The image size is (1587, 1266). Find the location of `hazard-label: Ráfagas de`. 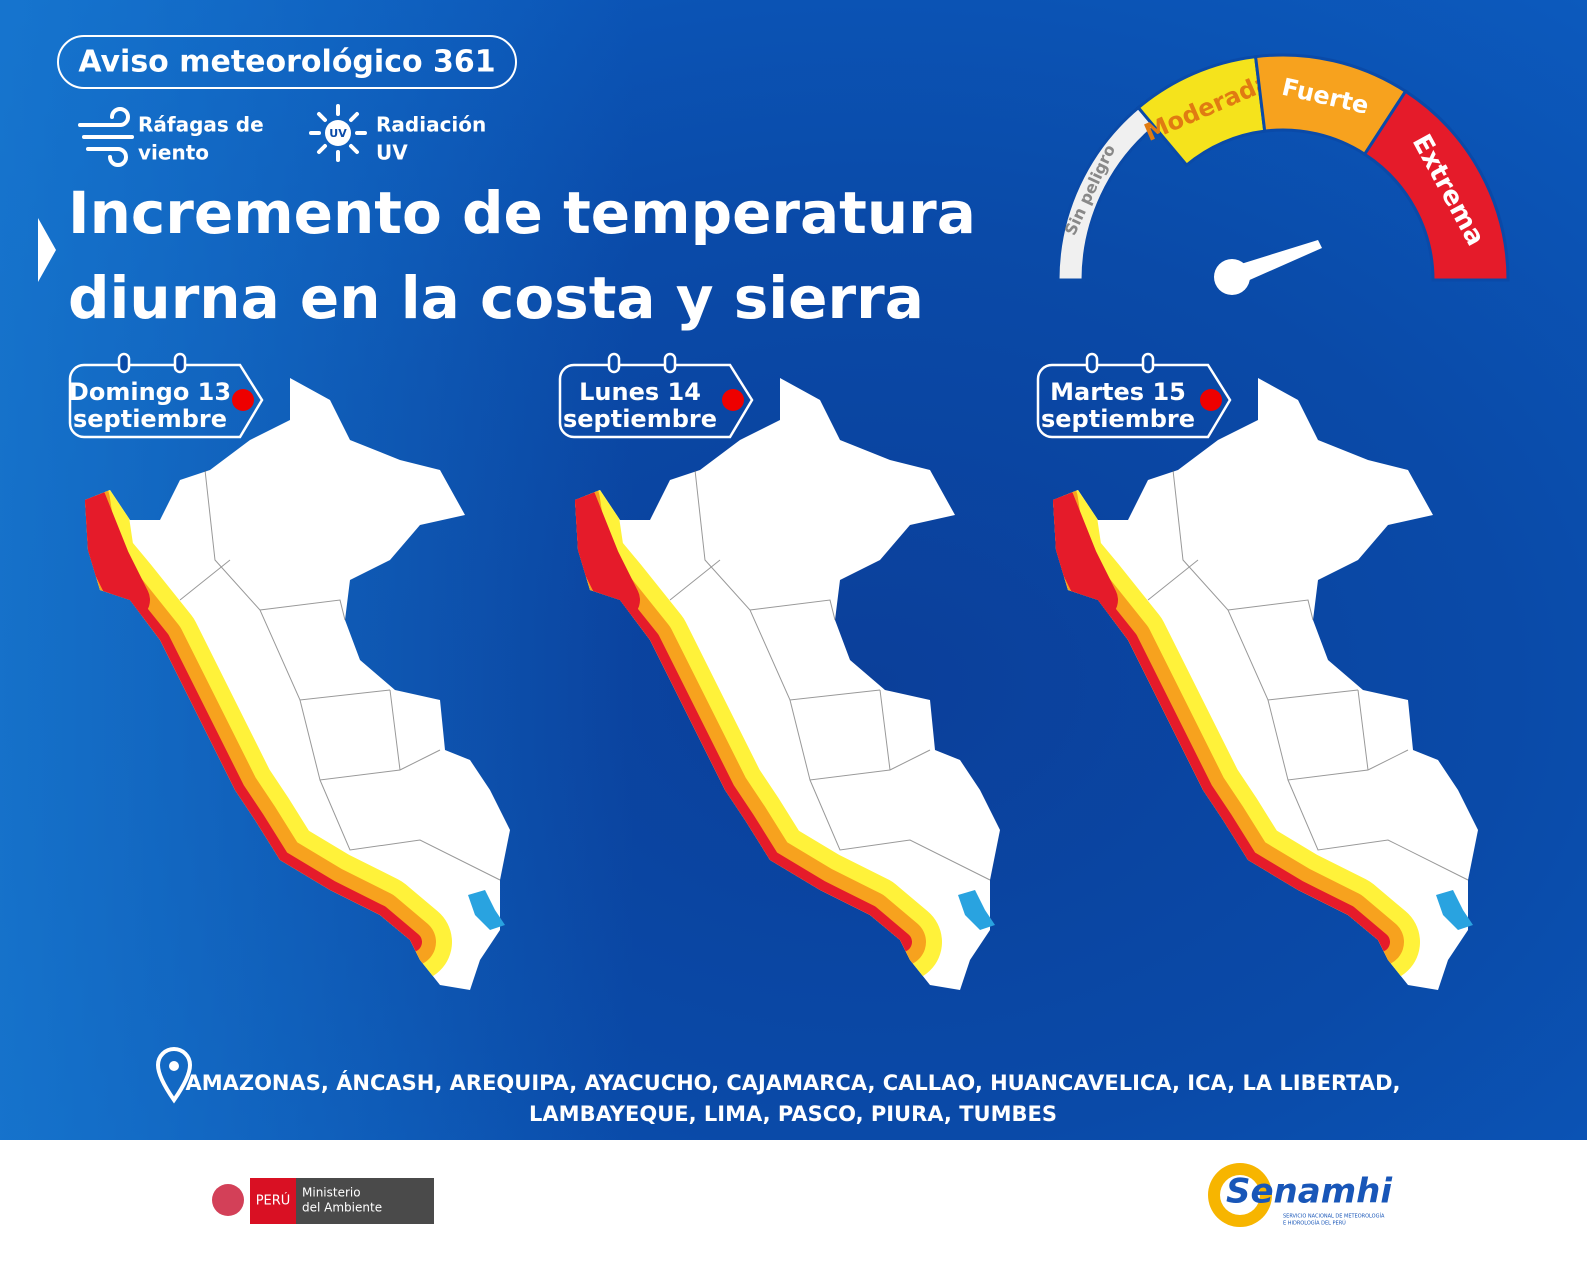

hazard-label: Ráfagas de is located at coordinates (201, 125).